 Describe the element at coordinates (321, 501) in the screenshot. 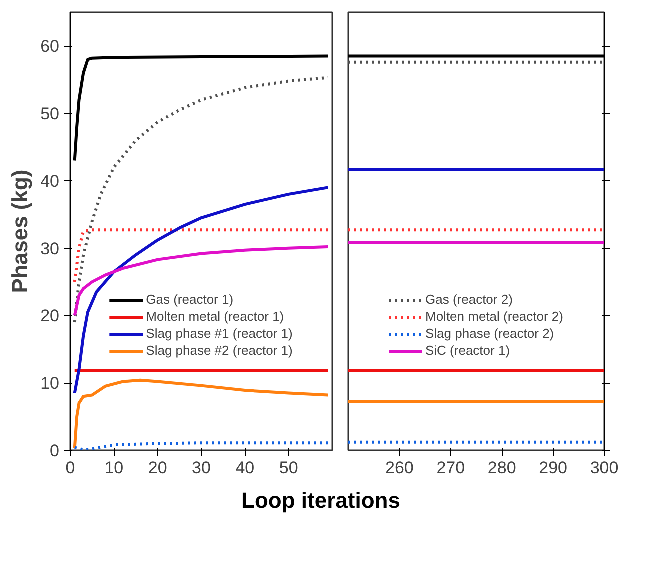

I see `x-axis-title: Loop iterations` at that location.